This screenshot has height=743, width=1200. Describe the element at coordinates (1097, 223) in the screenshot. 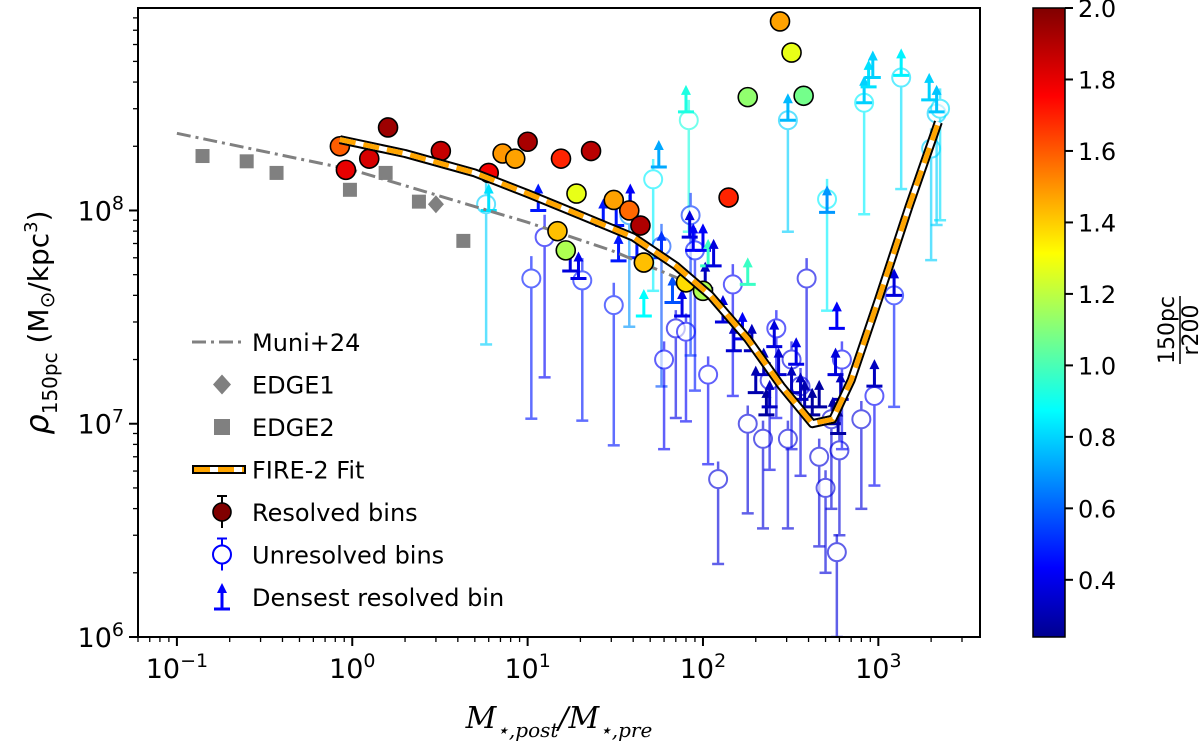

I see `colorbar-tick-label: 1.4` at that location.